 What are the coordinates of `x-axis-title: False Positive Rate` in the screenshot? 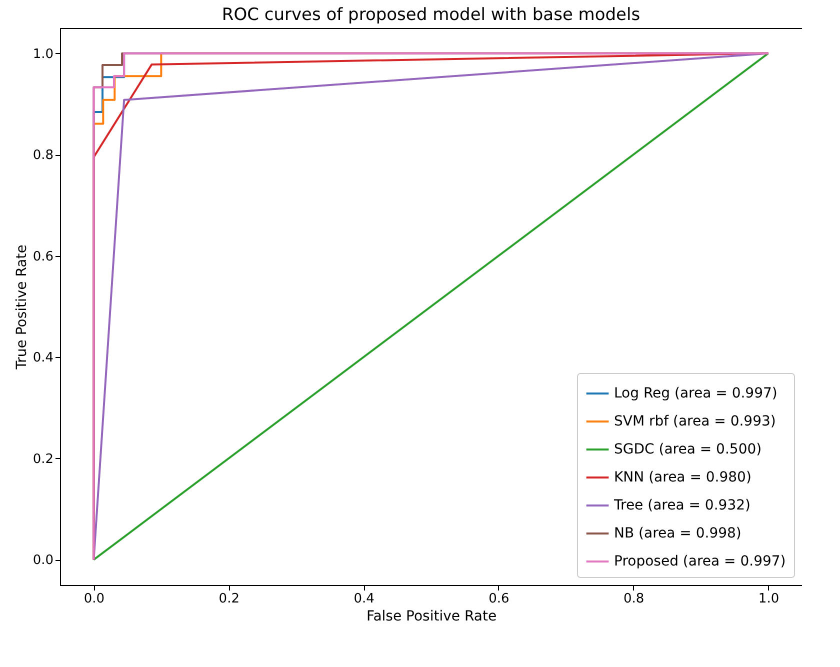 It's located at (431, 616).